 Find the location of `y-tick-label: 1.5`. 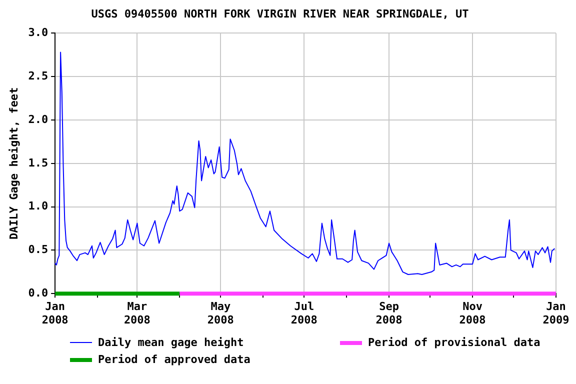

y-tick-label: 1.5 is located at coordinates (38, 163).